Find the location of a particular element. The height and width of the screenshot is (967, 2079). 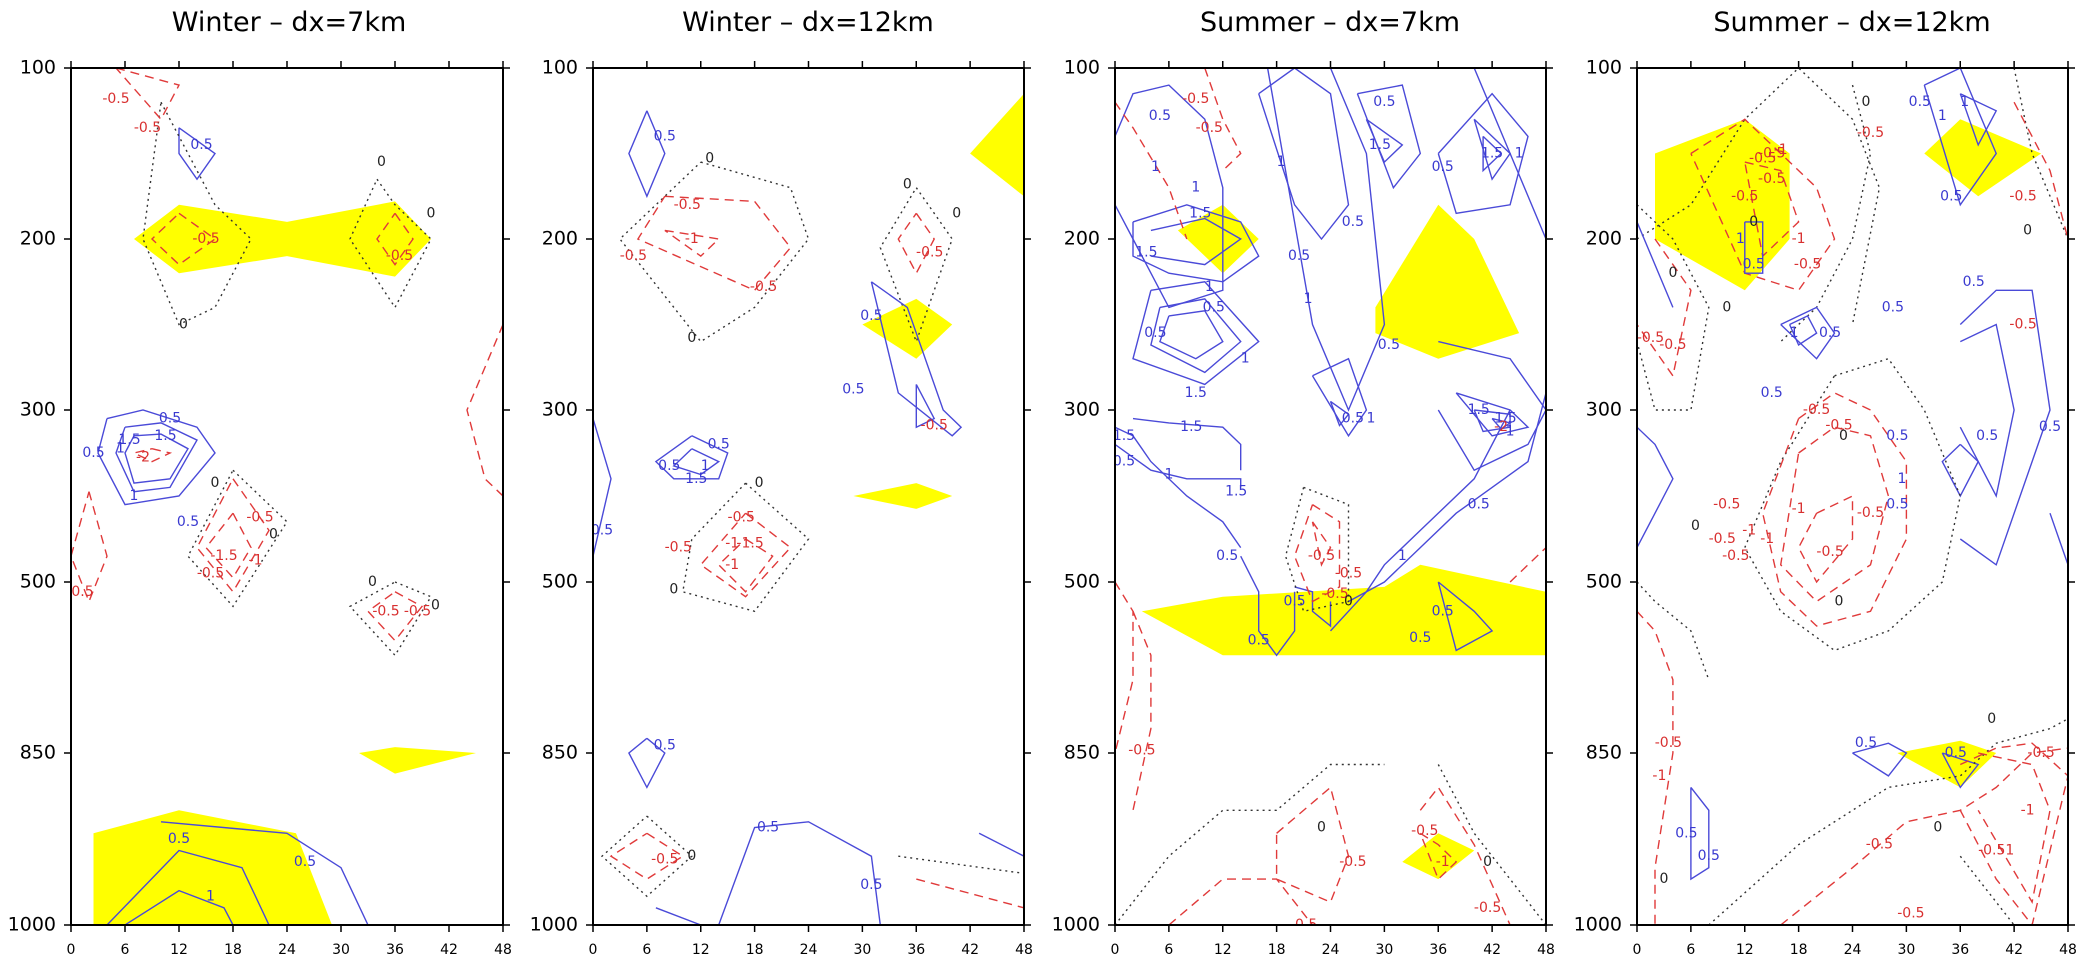

y-tick-label: 200 is located at coordinates (1082, 239).